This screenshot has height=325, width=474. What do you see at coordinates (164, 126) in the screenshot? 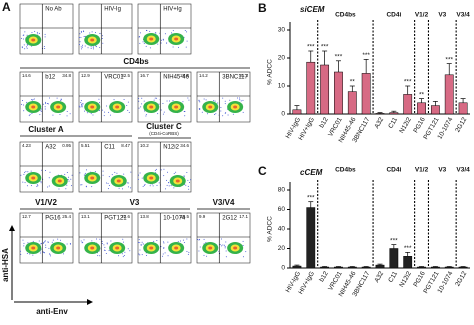
I see `group-header: Cluster C` at bounding box center [164, 126].